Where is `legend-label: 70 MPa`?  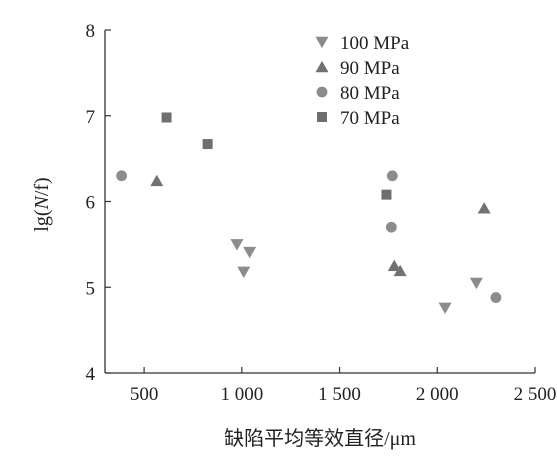 legend-label: 70 MPa is located at coordinates (370, 118).